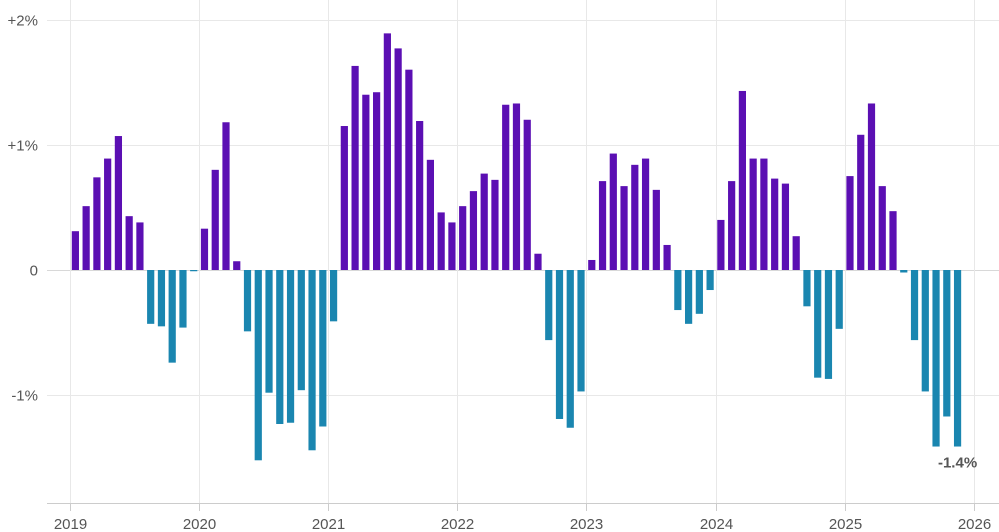 The image size is (999, 532). Describe the element at coordinates (716, 524) in the screenshot. I see `x-tick-label: 2024` at that location.